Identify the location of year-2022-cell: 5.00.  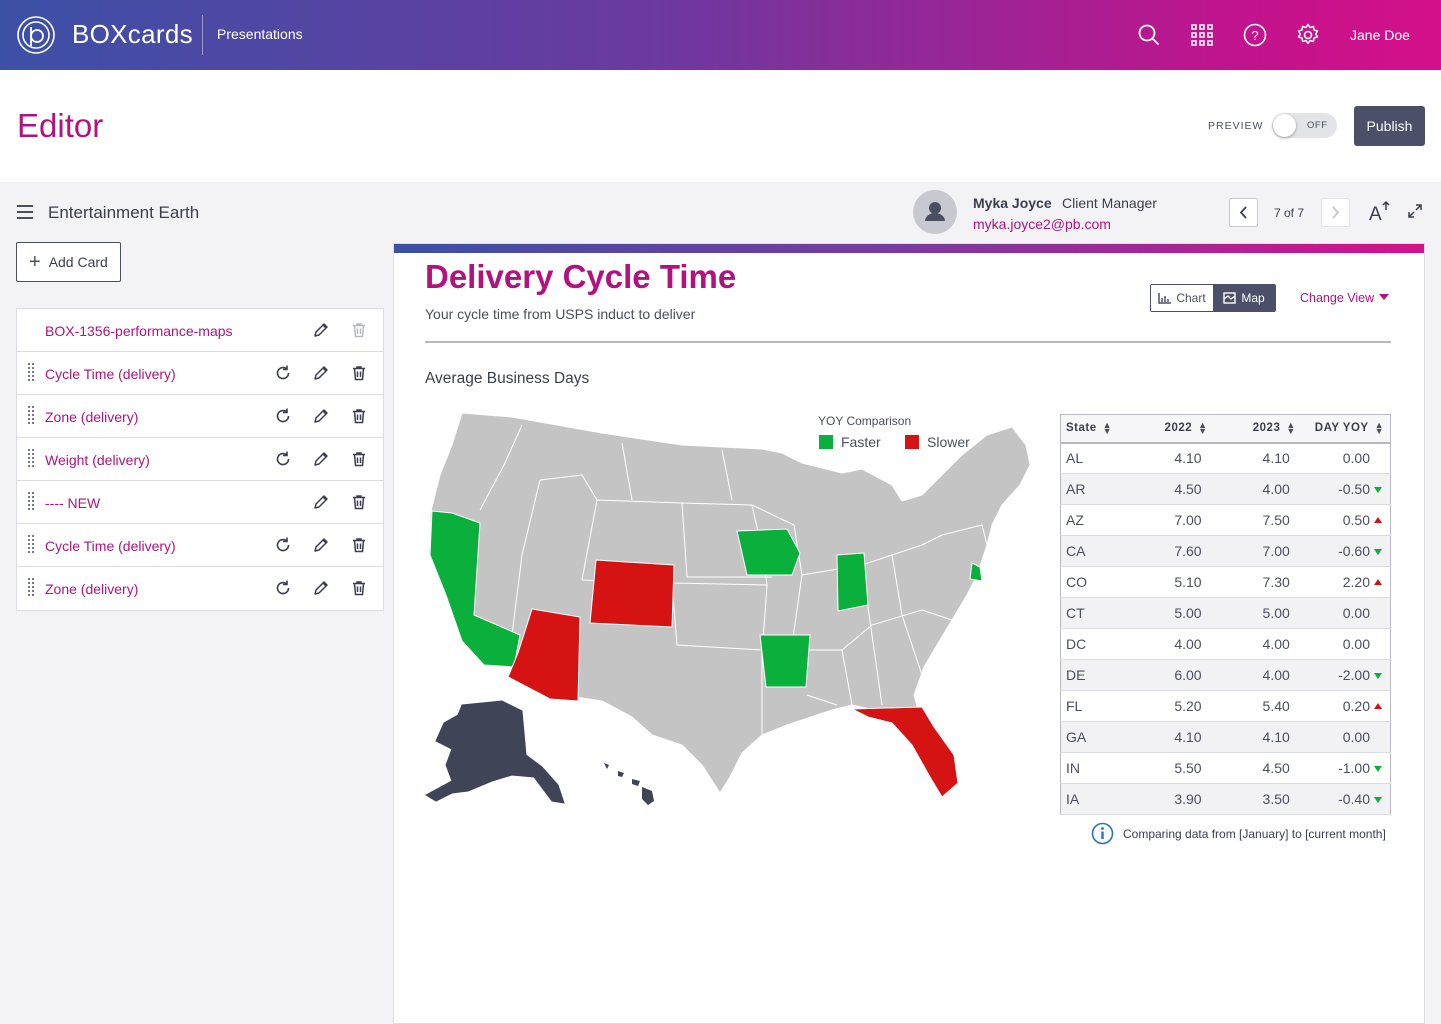
(1180, 613).